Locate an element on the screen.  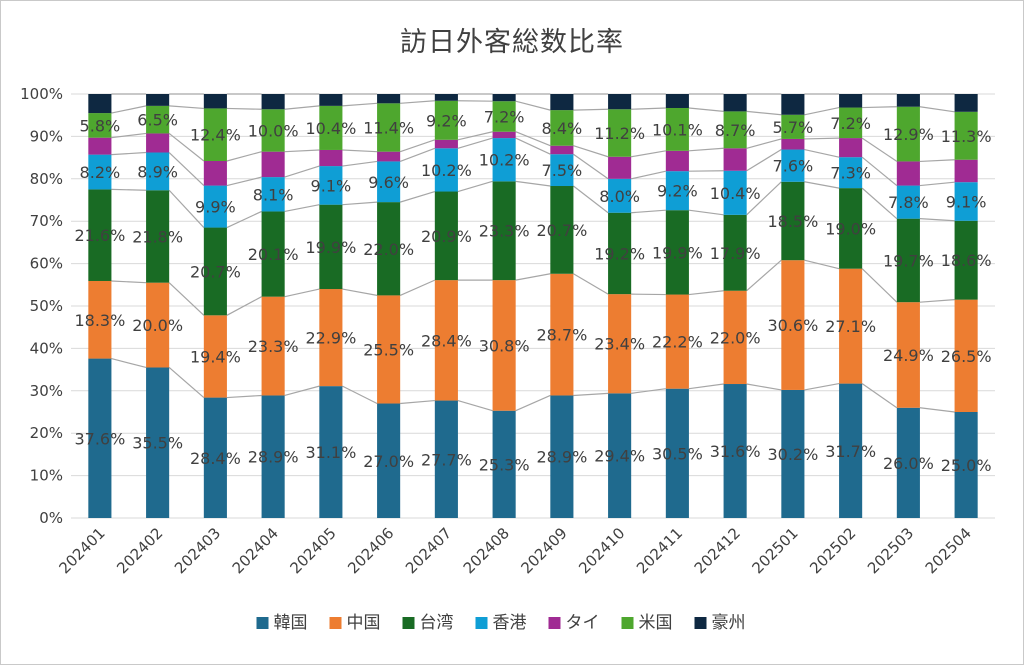
x-tick-label: 202502 is located at coordinates (832, 550).